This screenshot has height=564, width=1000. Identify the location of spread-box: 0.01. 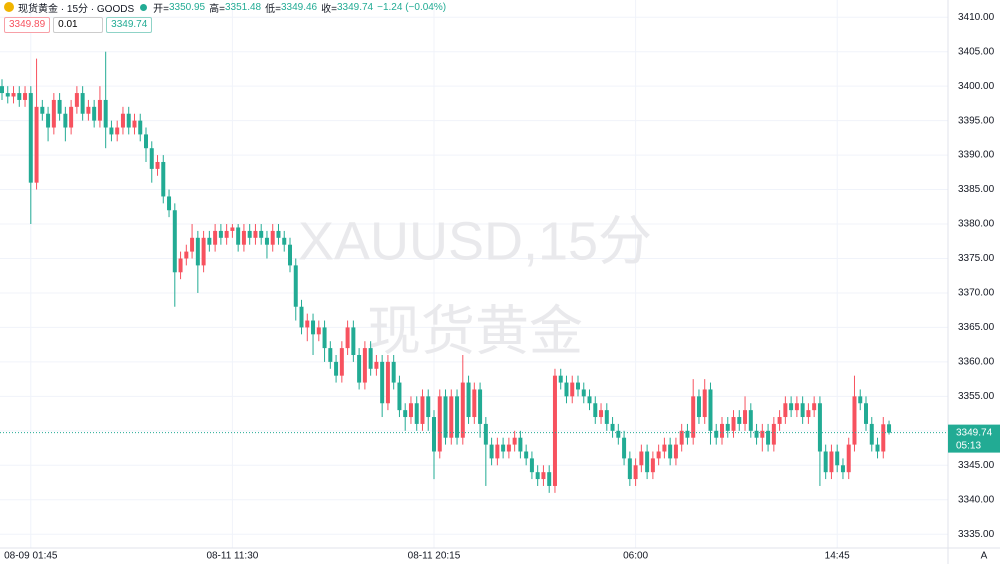
(78, 25).